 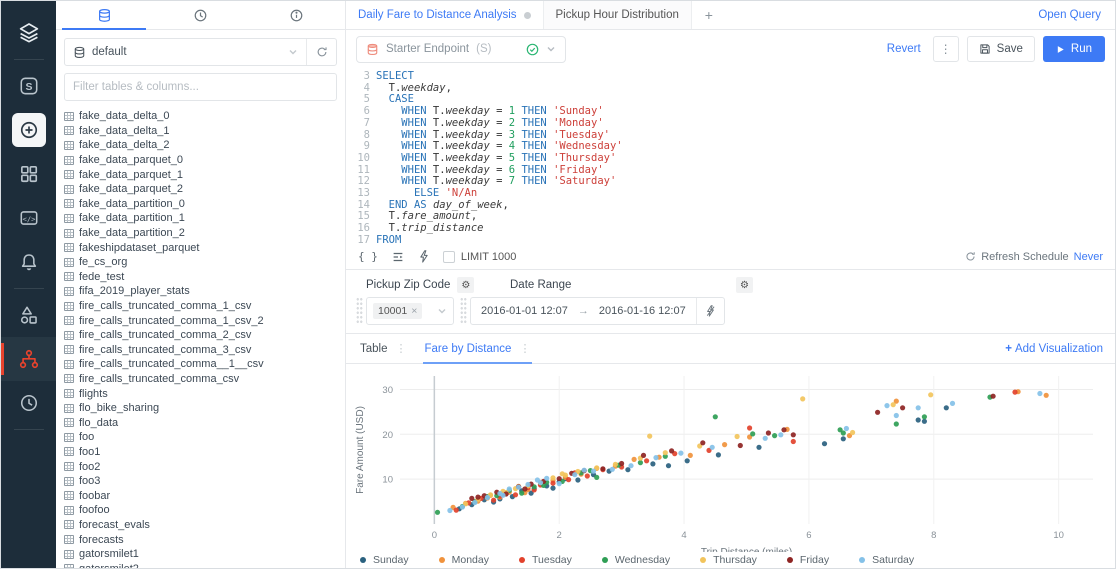 What do you see at coordinates (28, 218) in the screenshot?
I see `code-snippets-icon: </>` at bounding box center [28, 218].